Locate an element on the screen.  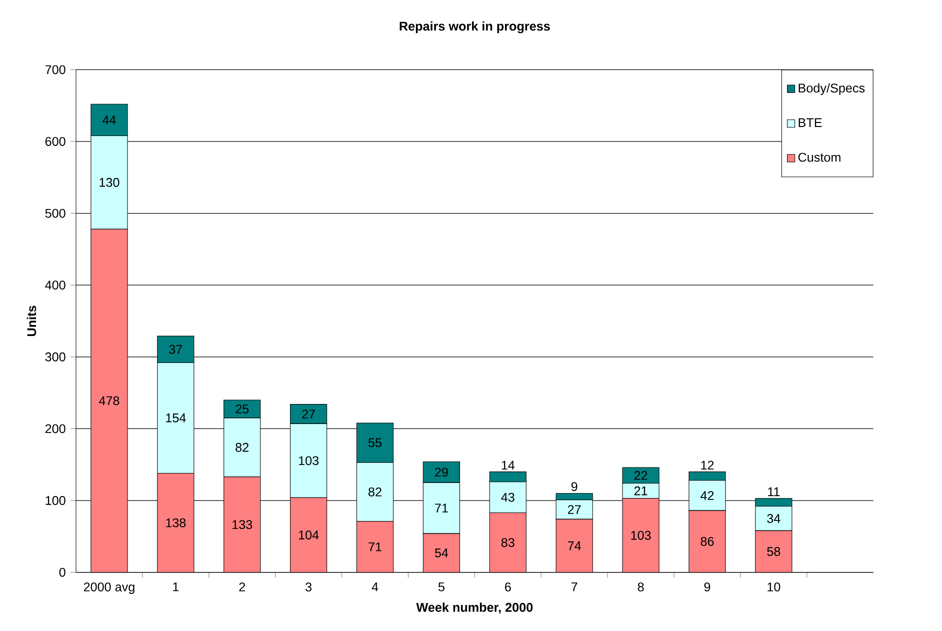
data-label: 11 is located at coordinates (774, 491).